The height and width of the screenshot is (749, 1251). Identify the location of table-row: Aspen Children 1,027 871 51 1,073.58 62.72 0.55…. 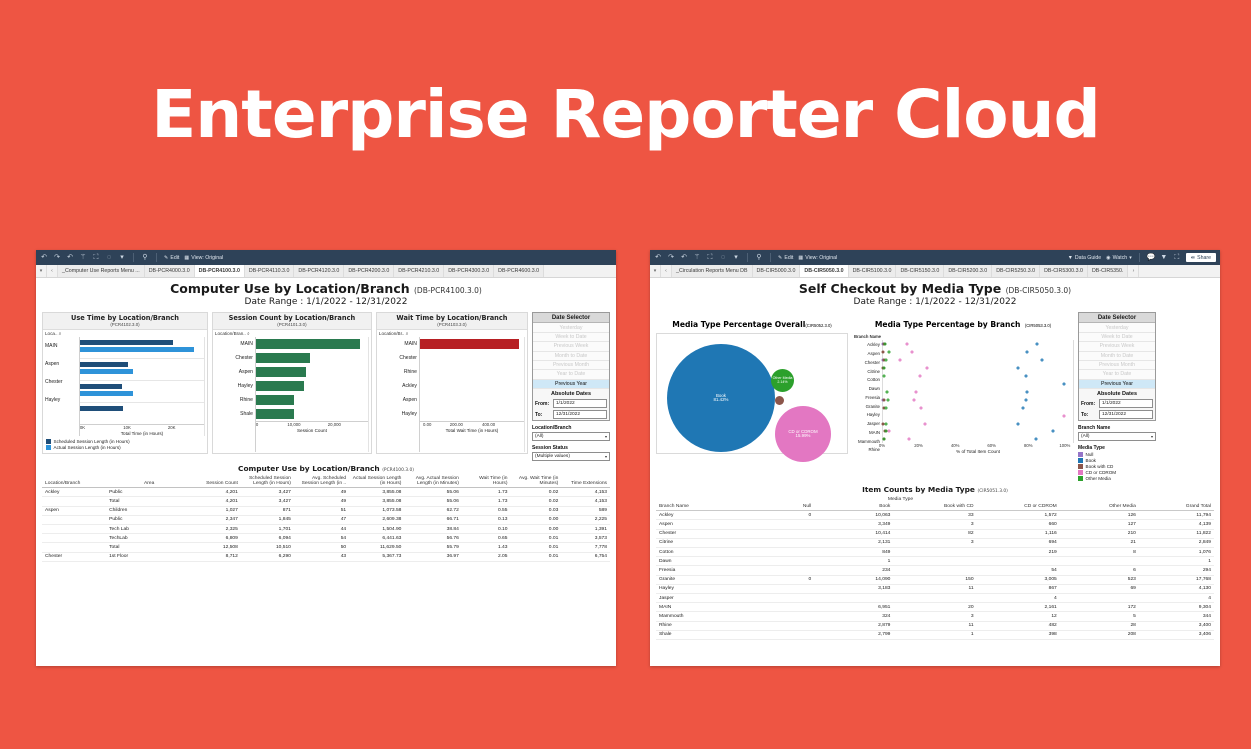
(326, 510).